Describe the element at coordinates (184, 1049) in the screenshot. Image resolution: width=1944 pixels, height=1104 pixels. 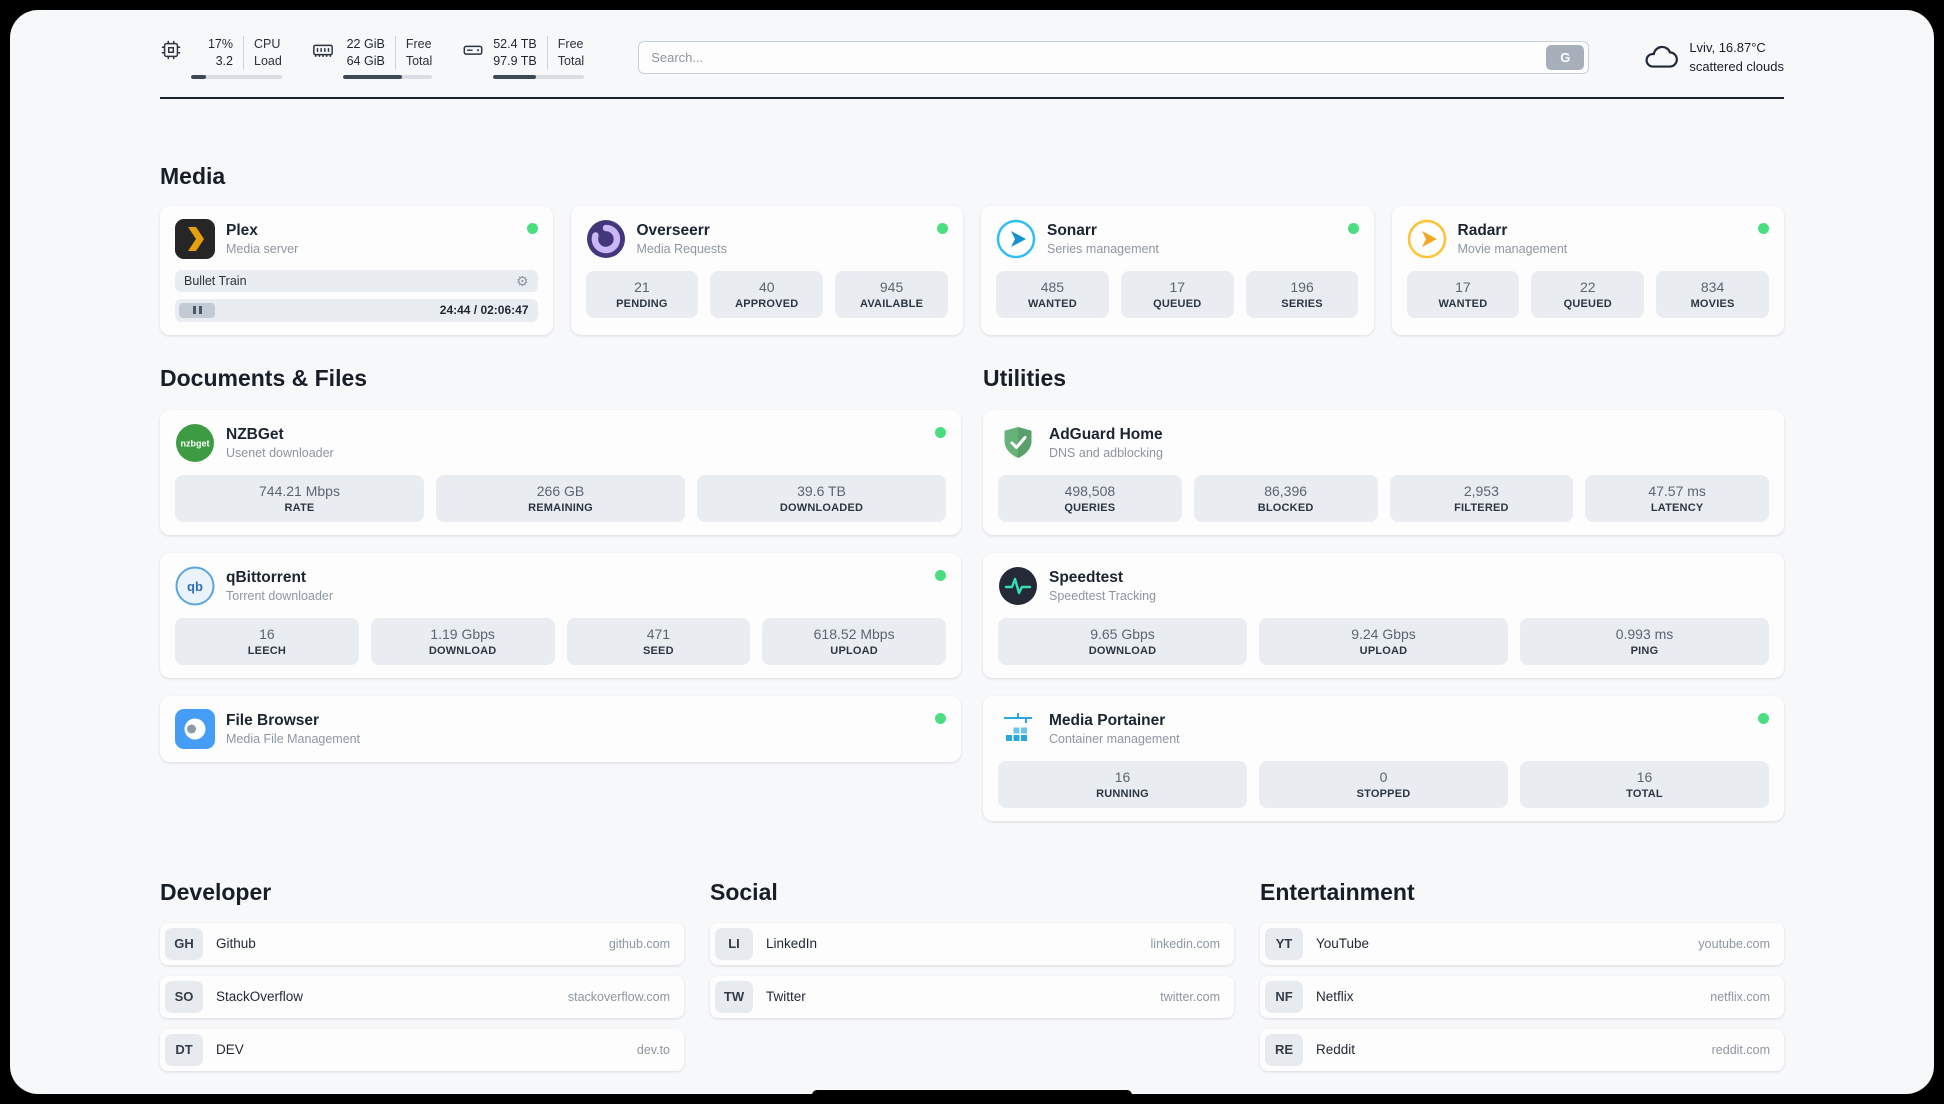
I see `bookmark-abbr: DT` at that location.